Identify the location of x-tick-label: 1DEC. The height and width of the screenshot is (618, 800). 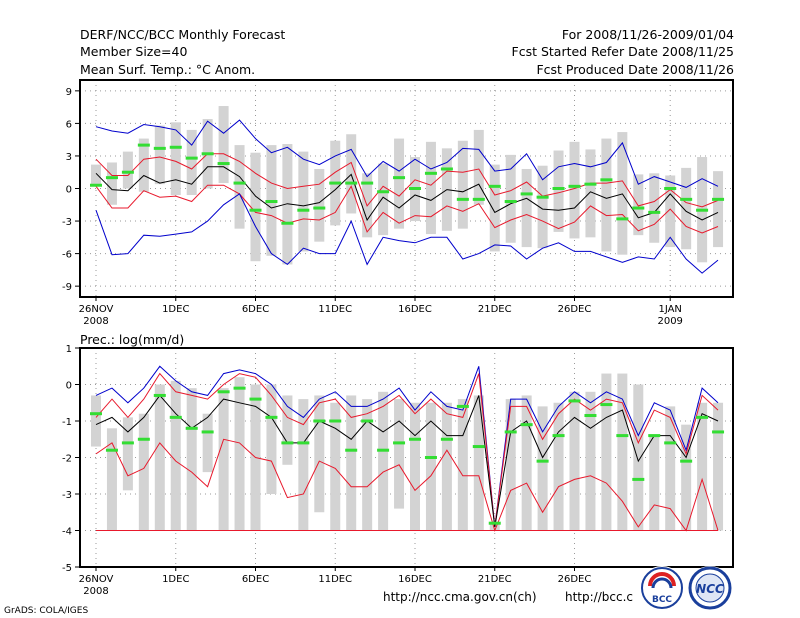
(175, 309).